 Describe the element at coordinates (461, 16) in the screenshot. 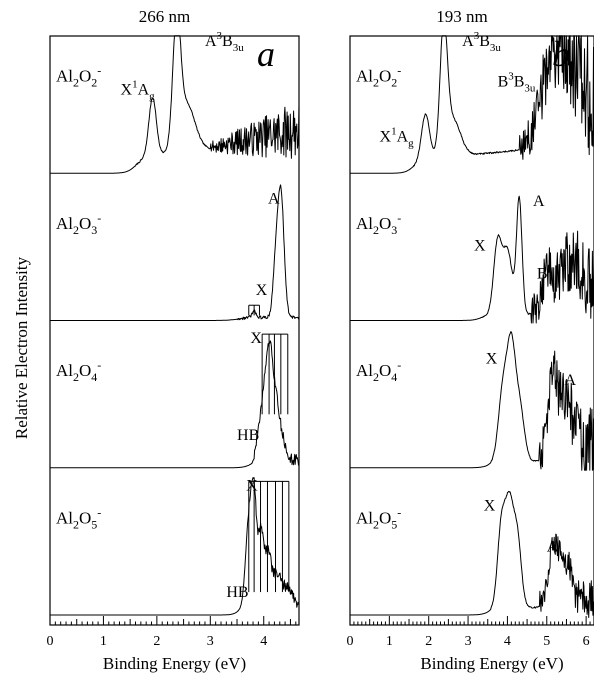

I see `panel-title: 193 nm` at that location.